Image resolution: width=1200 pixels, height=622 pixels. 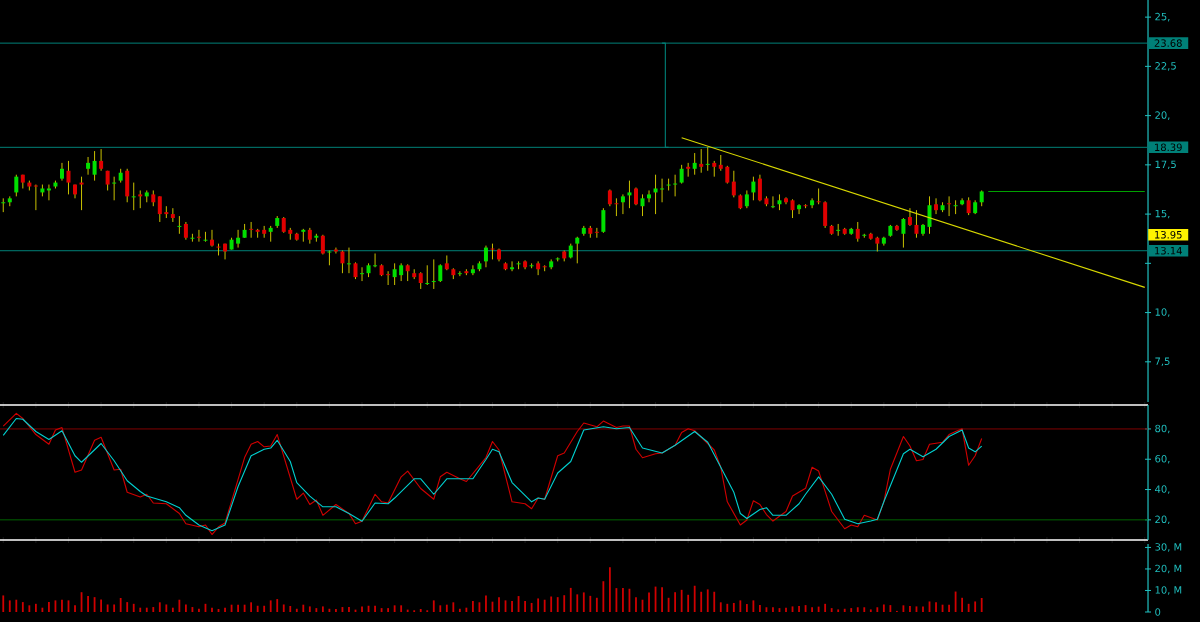 What do you see at coordinates (1168, 569) in the screenshot?
I see `y-tick-label: 20, M` at bounding box center [1168, 569].